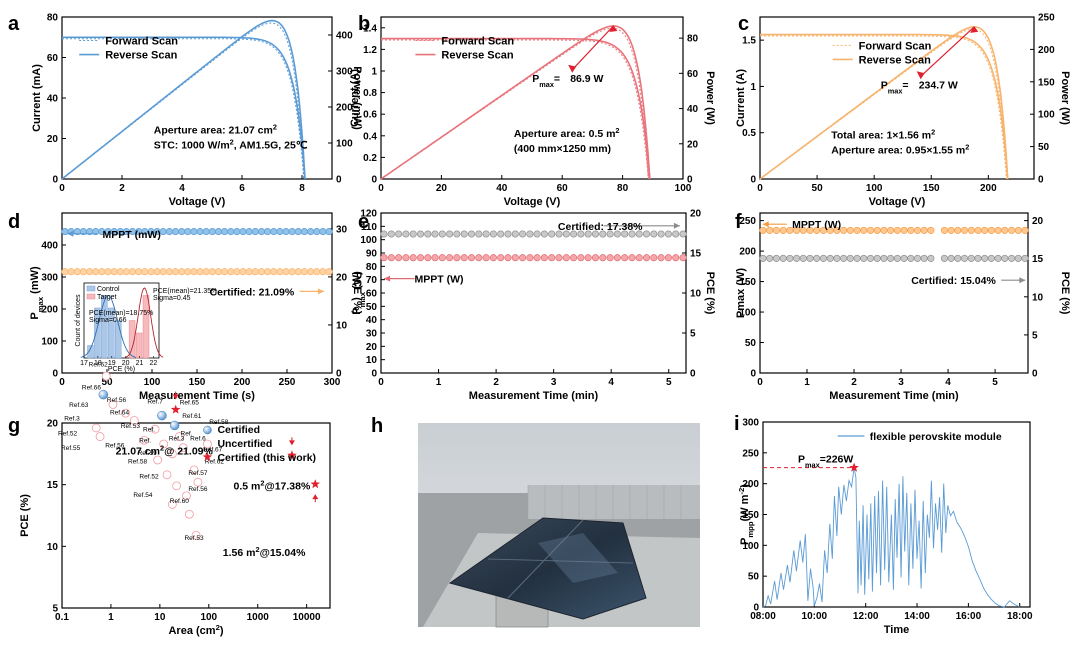 The image size is (1080, 664). I want to click on inset-legend-label: Target, so click(107, 297).